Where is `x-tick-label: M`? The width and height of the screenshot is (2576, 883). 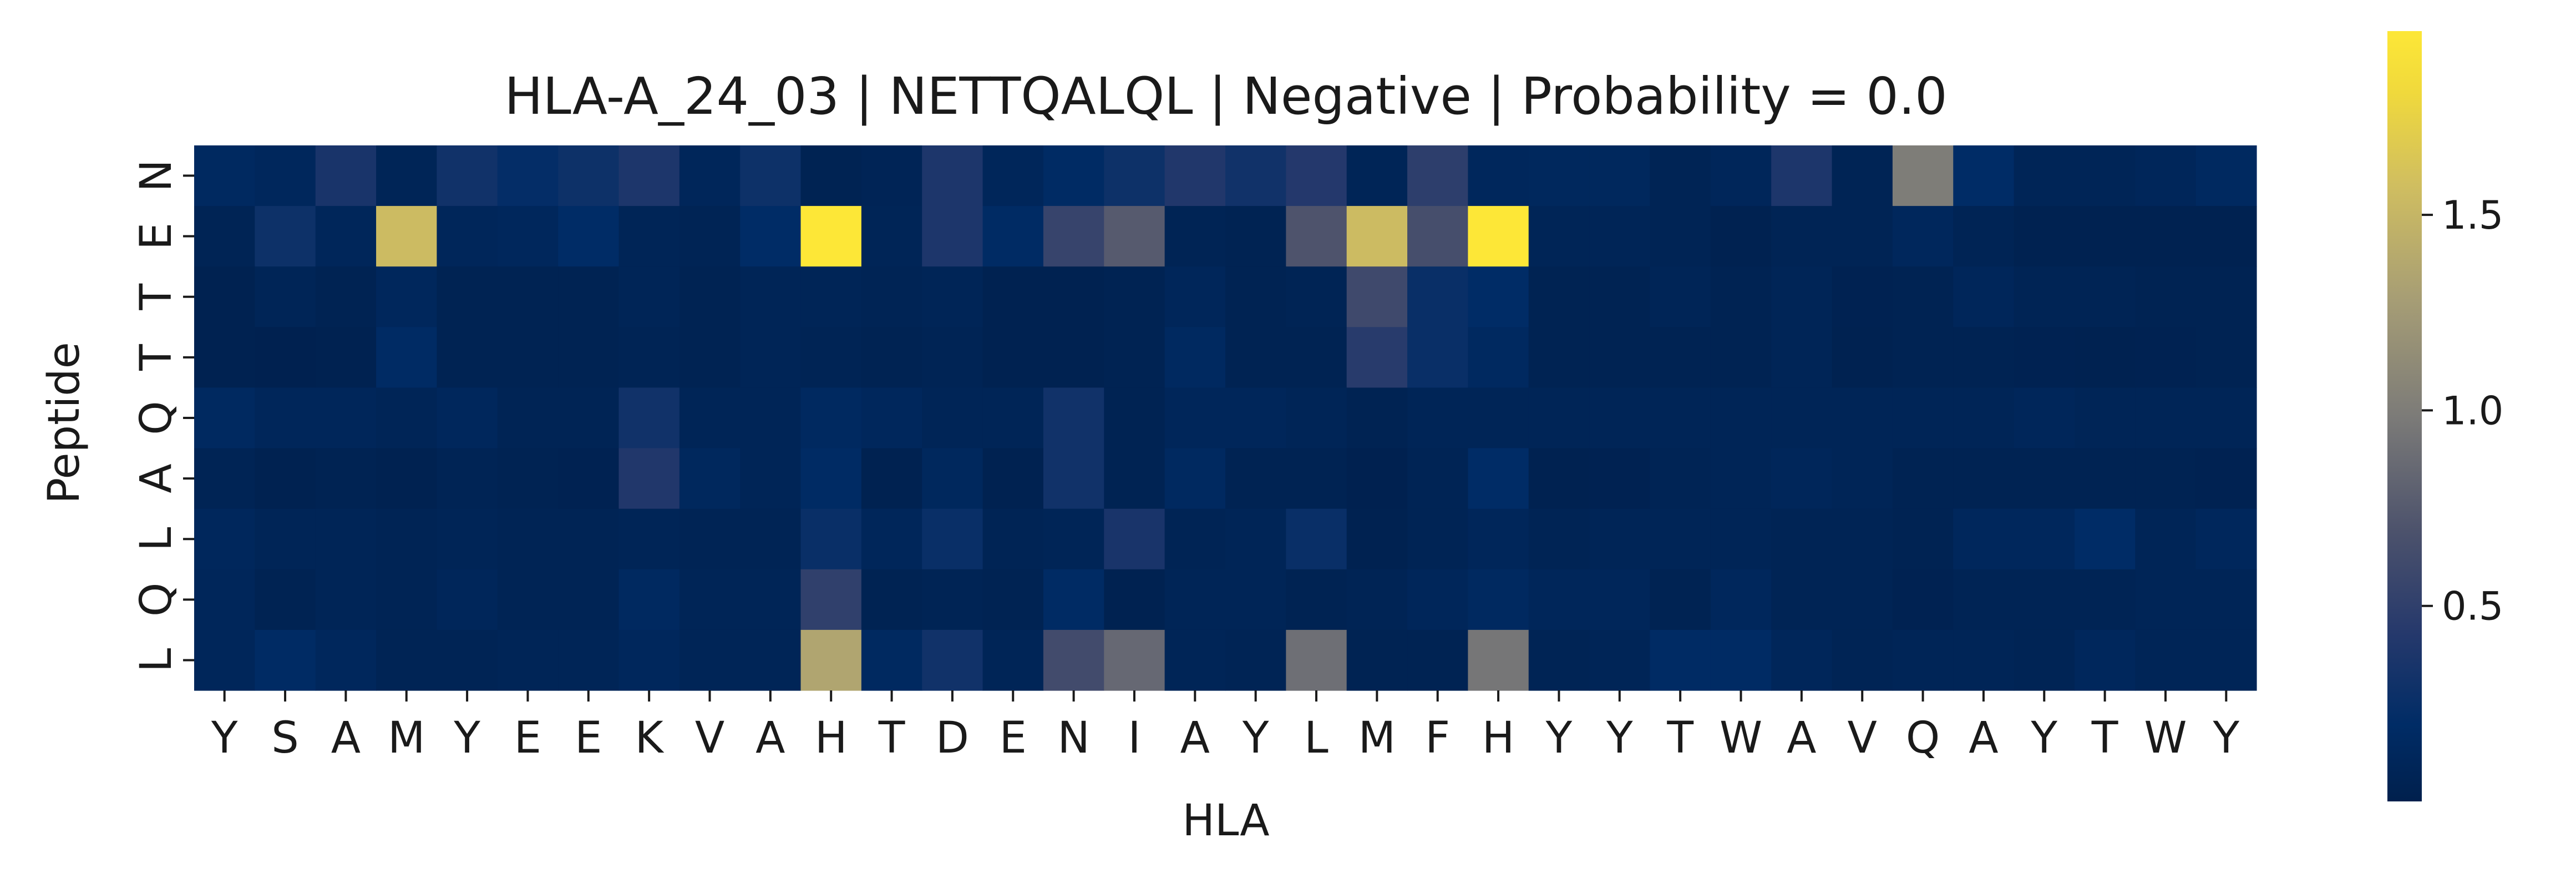 x-tick-label: M is located at coordinates (1377, 738).